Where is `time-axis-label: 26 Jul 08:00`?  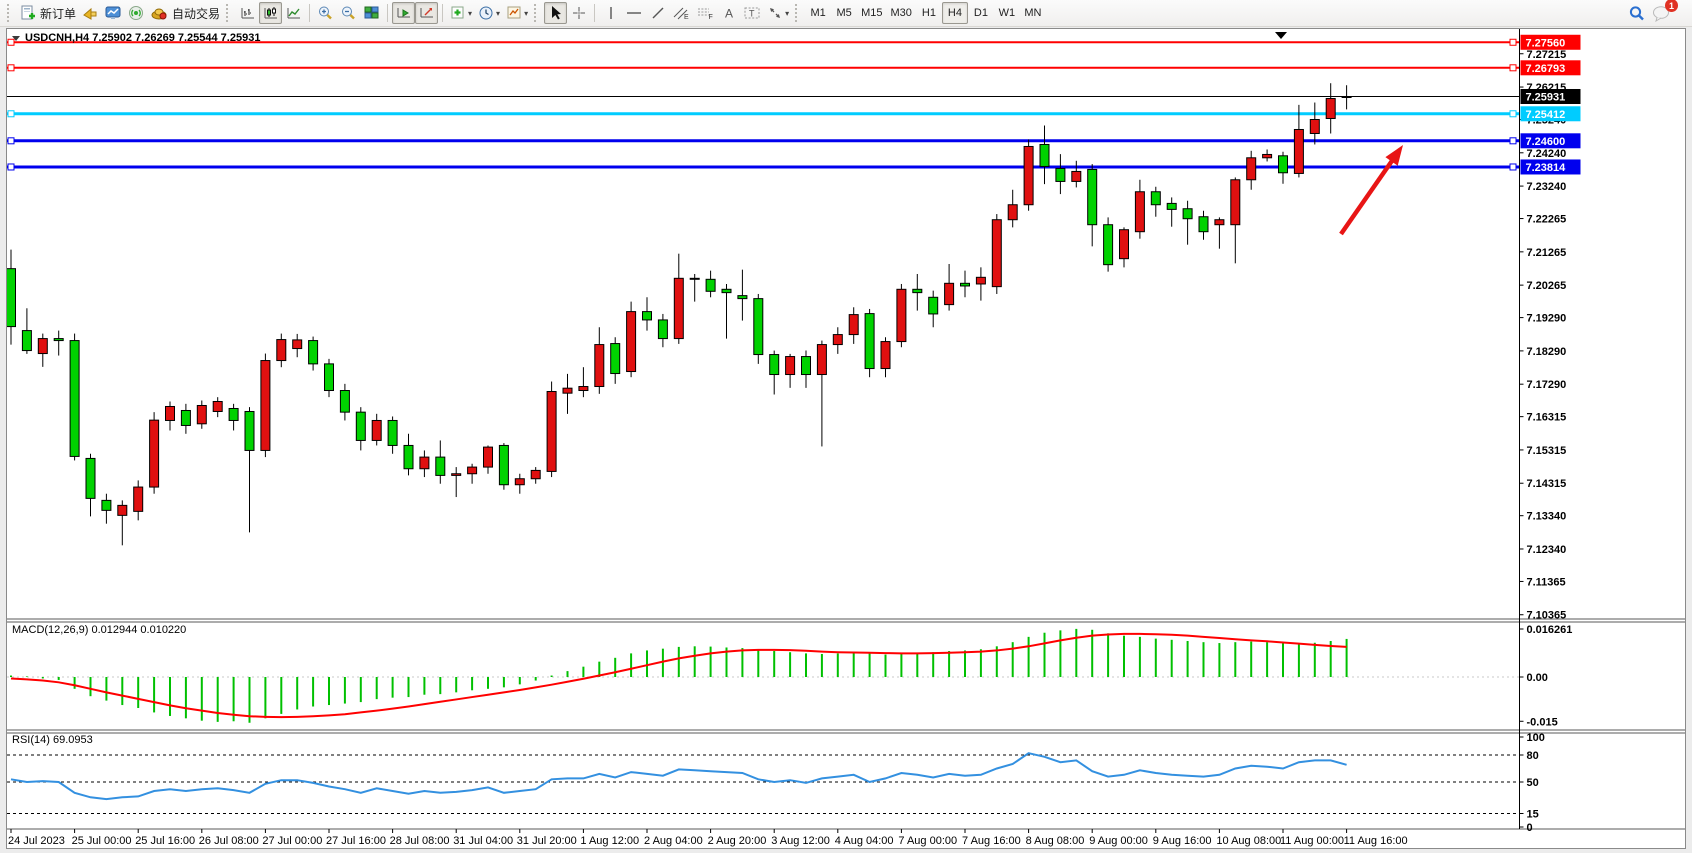 time-axis-label: 26 Jul 08:00 is located at coordinates (229, 841).